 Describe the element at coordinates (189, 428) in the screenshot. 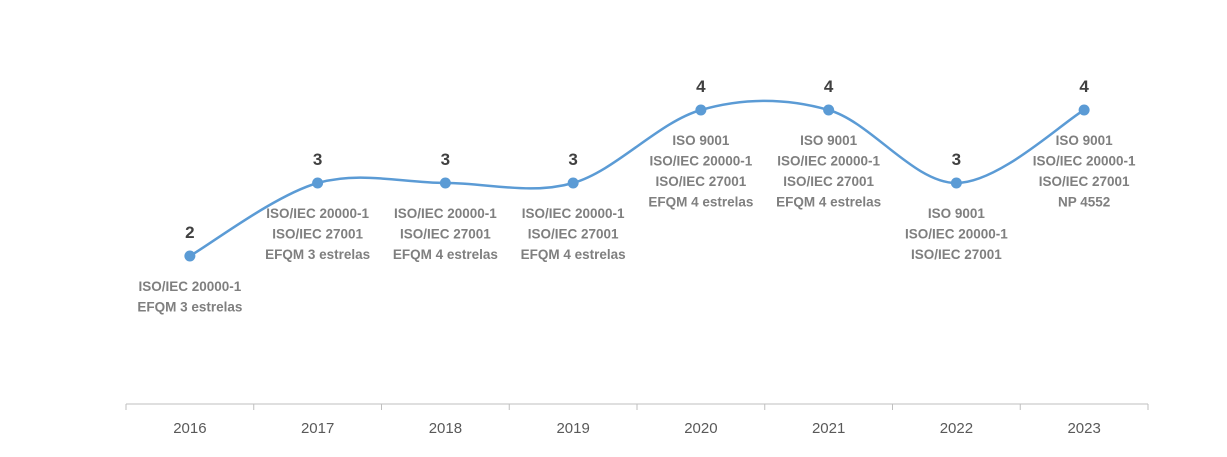

I see `x-tick-label: 2016` at that location.